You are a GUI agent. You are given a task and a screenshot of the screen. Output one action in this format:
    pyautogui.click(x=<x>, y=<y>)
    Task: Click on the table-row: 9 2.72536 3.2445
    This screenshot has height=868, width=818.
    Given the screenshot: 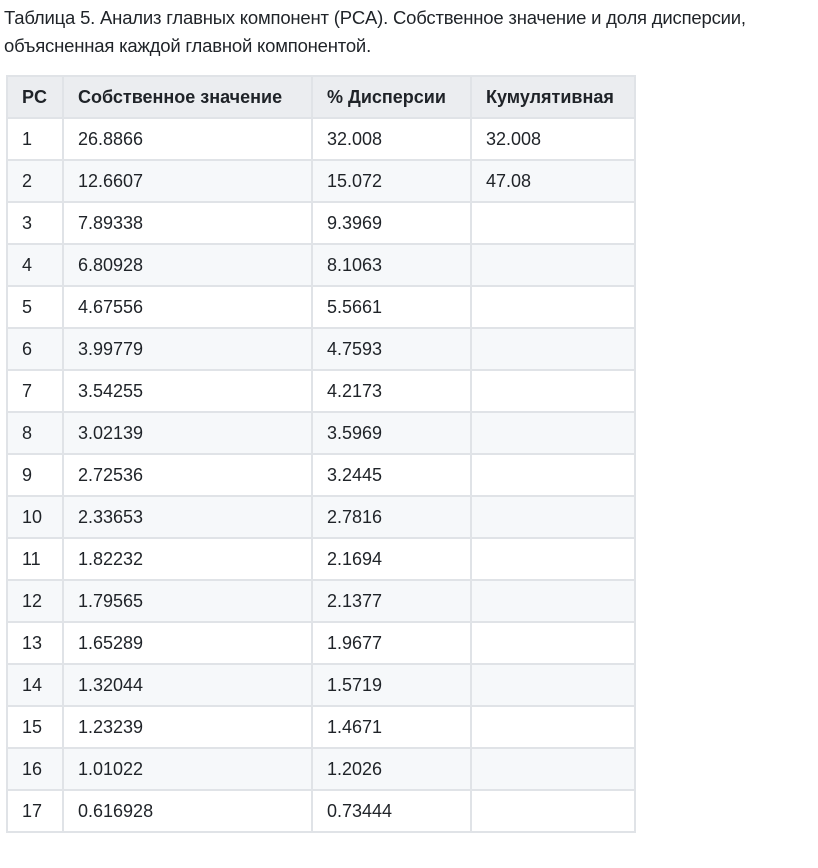 What is the action you would take?
    pyautogui.click(x=321, y=475)
    